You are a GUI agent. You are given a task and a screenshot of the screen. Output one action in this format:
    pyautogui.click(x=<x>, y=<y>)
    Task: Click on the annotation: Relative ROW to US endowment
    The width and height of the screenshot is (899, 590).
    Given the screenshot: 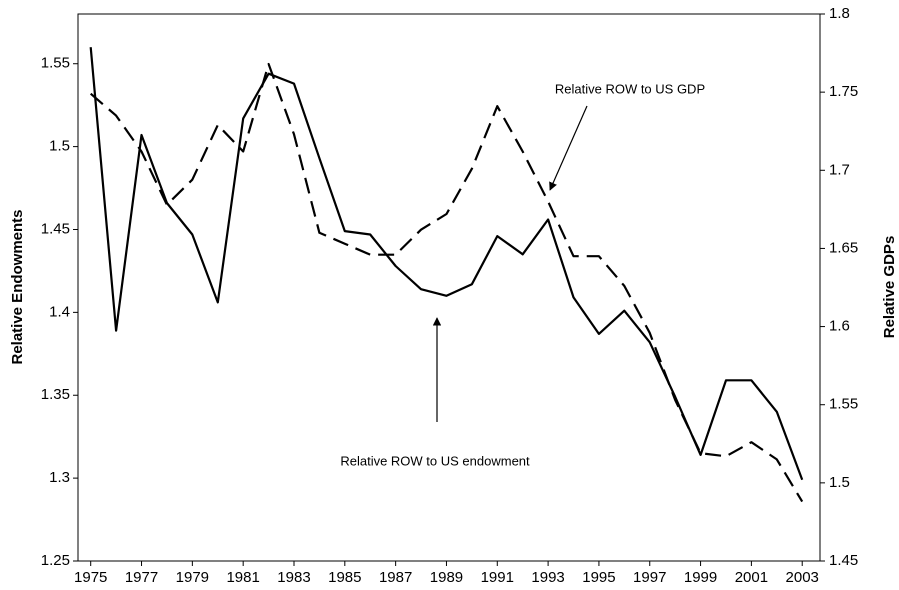 What is the action you would take?
    pyautogui.click(x=435, y=460)
    